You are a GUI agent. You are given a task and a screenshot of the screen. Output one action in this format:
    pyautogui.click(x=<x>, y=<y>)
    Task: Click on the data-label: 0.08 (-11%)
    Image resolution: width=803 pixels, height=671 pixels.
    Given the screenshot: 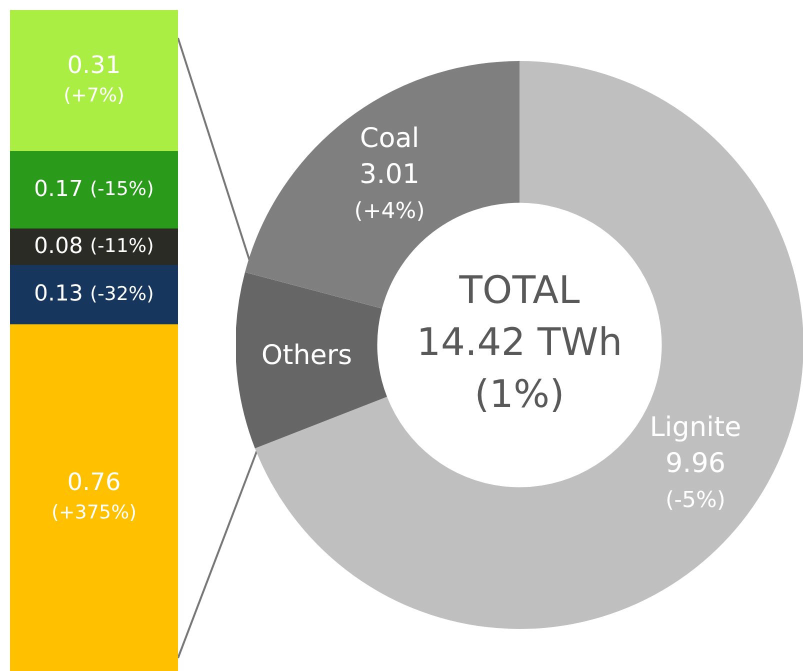 What is the action you would take?
    pyautogui.click(x=94, y=246)
    